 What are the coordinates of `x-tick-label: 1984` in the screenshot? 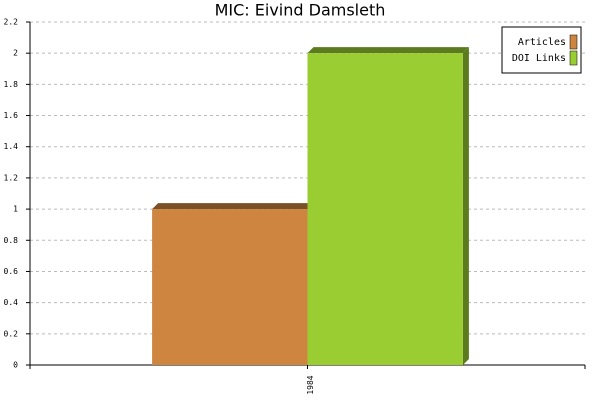 It's located at (310, 384).